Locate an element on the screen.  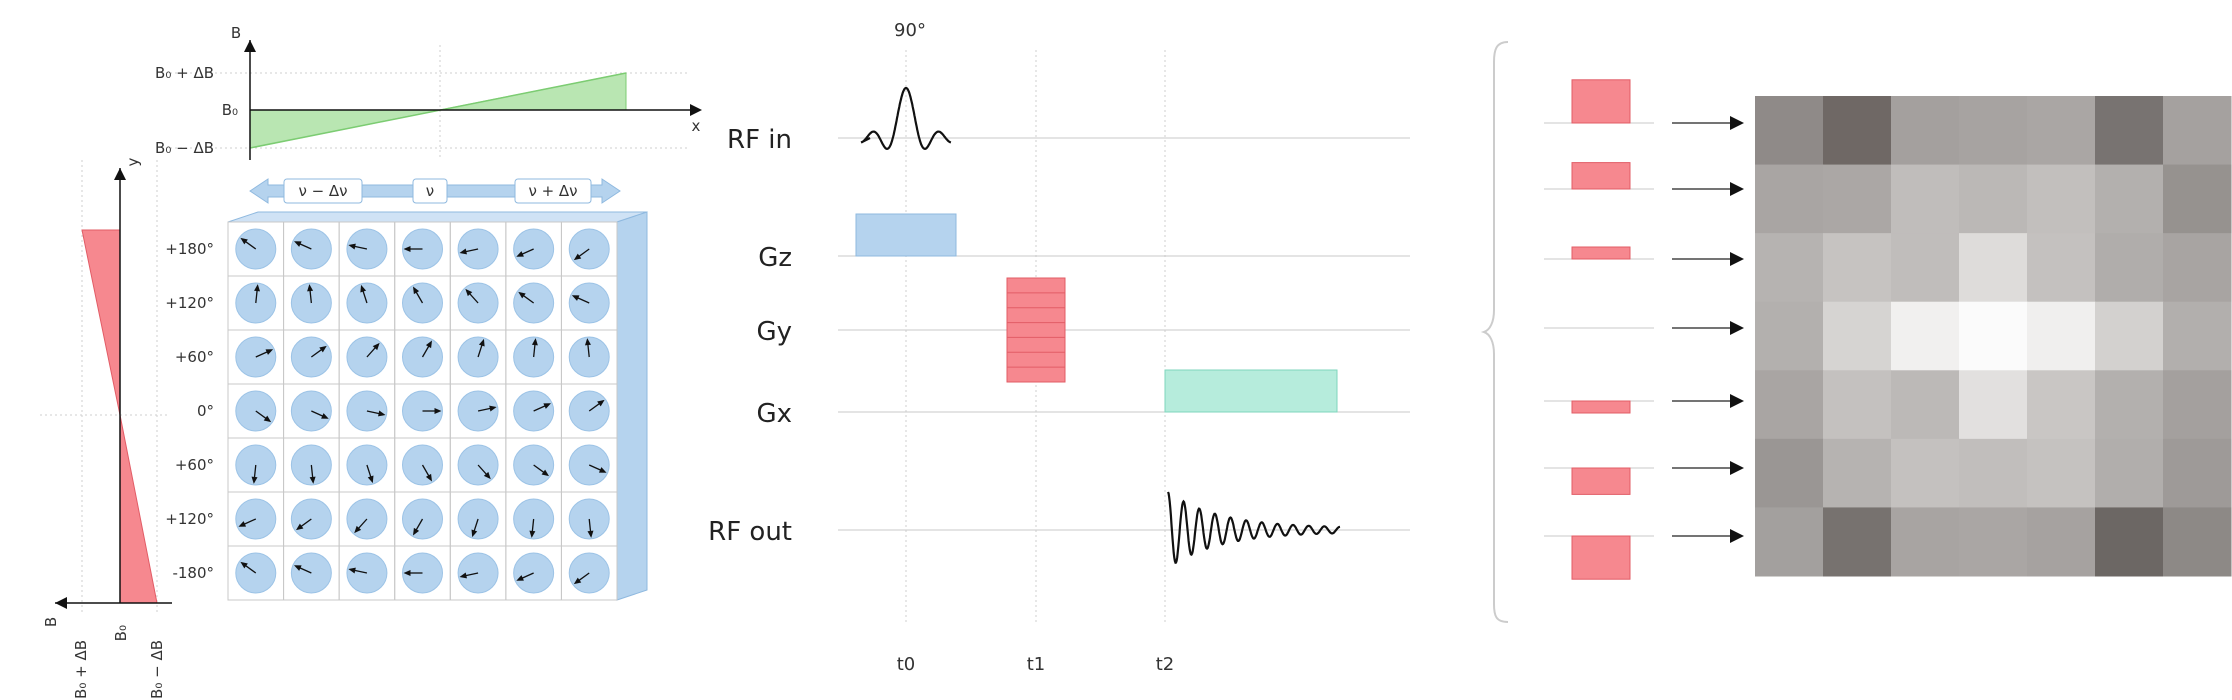
sequence-label-gz: Gz is located at coordinates (775, 258).